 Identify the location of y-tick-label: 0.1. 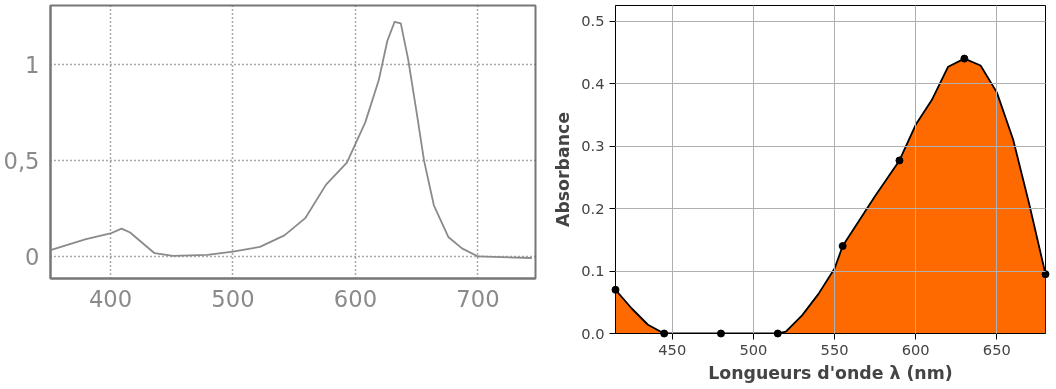
(593, 271).